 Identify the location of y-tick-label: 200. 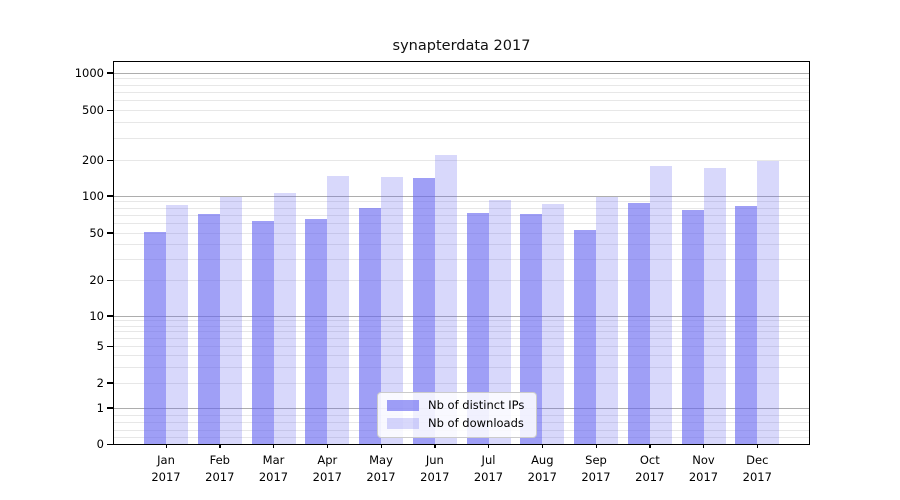
(93, 160).